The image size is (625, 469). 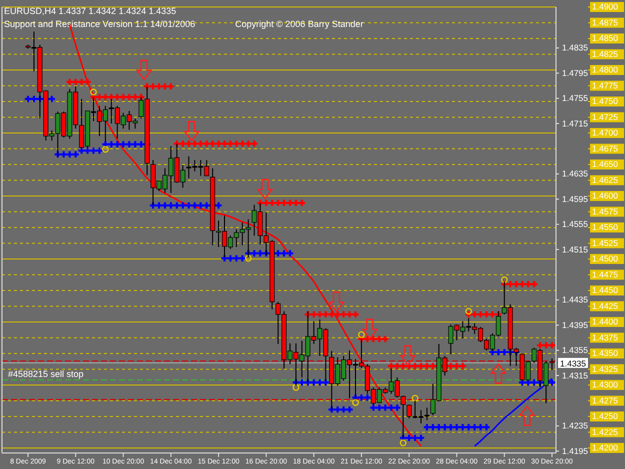 What do you see at coordinates (575, 173) in the screenshot?
I see `y2-tick-label: 1.4635` at bounding box center [575, 173].